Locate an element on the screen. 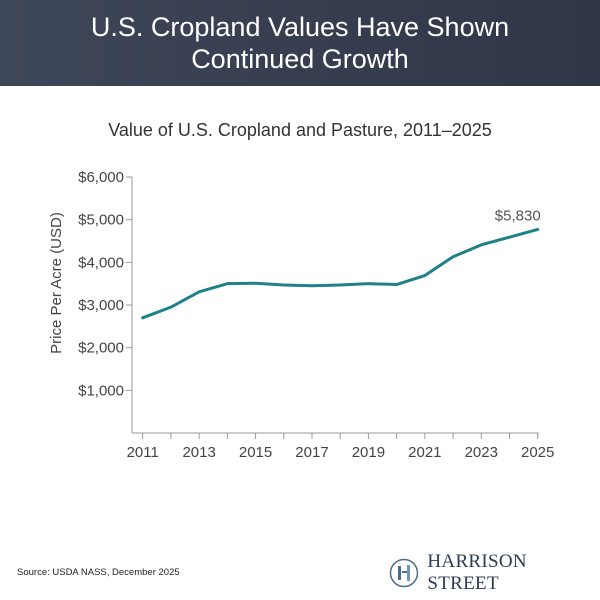  x-tick-label: 2021 is located at coordinates (424, 452).